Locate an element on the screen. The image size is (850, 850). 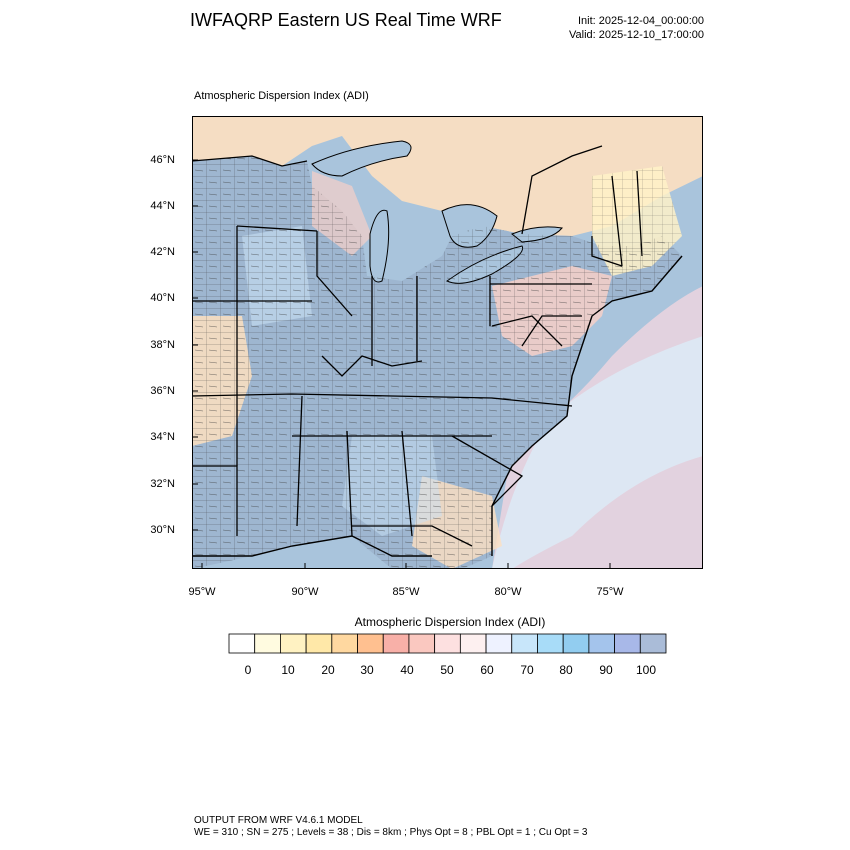
lat-label: 30°N is located at coordinates (162, 530).